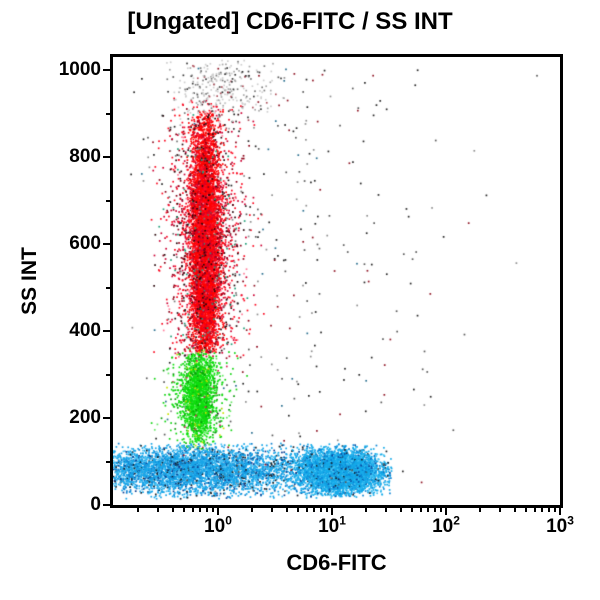 The image size is (600, 600). Describe the element at coordinates (332, 525) in the screenshot. I see `x-tick-label: 10¹` at that location.